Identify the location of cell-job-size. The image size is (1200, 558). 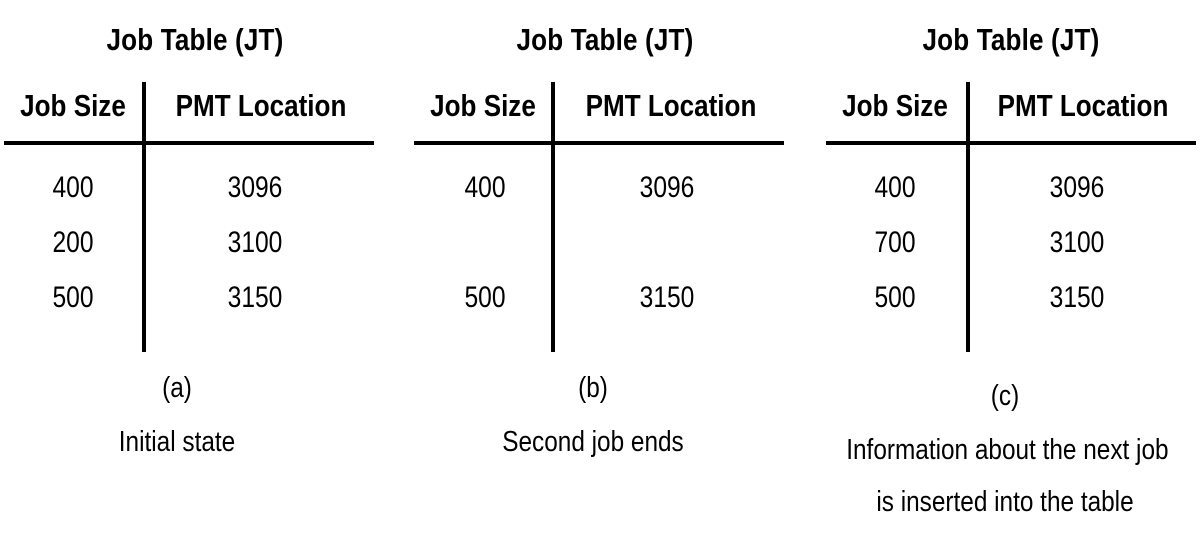
(485, 243).